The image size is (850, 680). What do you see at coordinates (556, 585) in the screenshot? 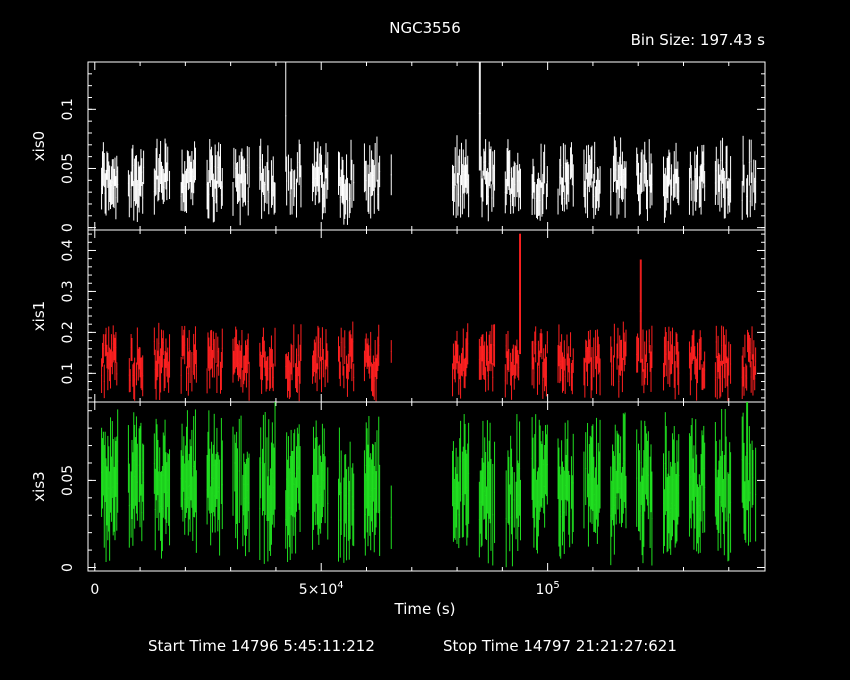
I see `x-tick-exponent: 5` at bounding box center [556, 585].